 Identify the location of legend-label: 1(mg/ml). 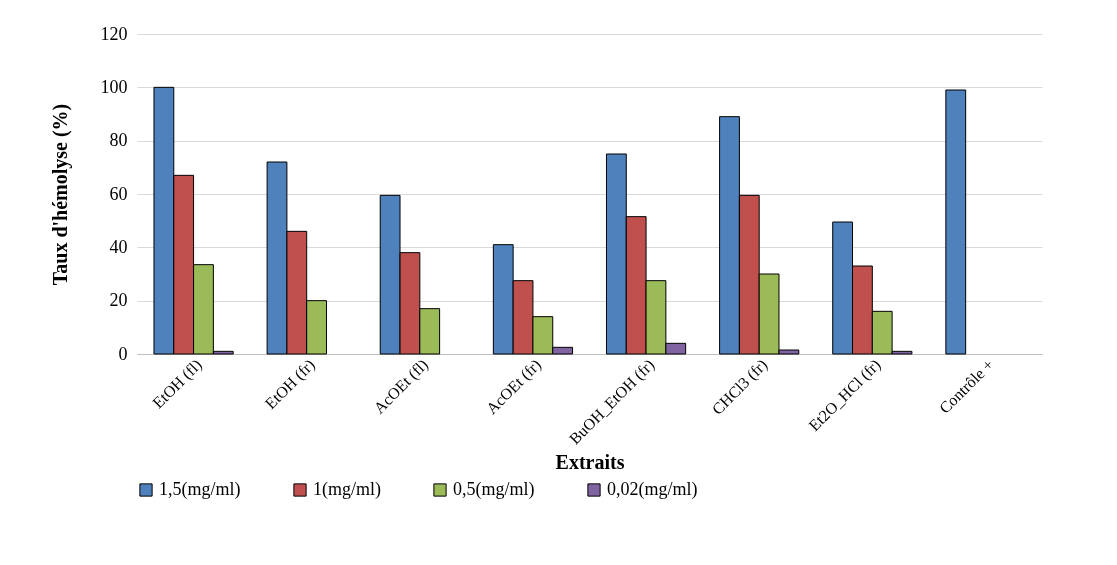
(347, 489).